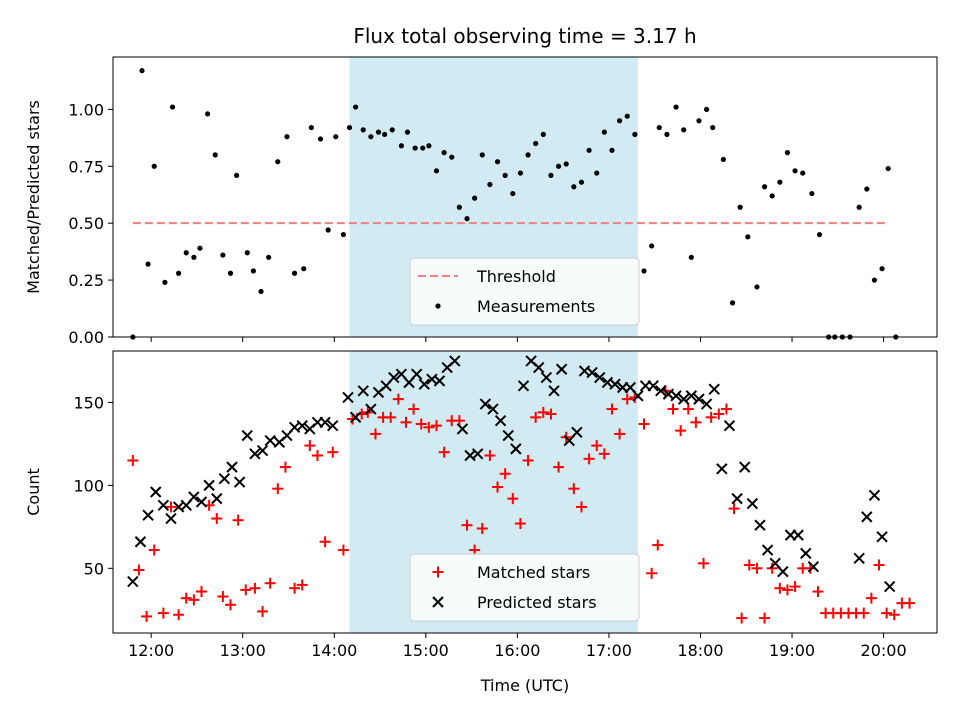  I want to click on top-y-ticks: 0.00 0.25 0.50 0.75 1.00, so click(90, 223).